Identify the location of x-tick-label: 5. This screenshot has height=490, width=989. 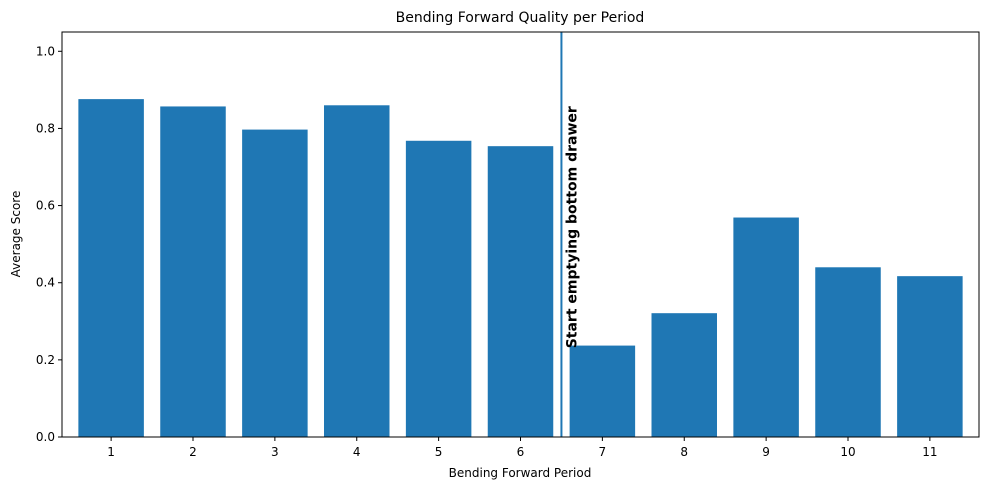
(439, 452).